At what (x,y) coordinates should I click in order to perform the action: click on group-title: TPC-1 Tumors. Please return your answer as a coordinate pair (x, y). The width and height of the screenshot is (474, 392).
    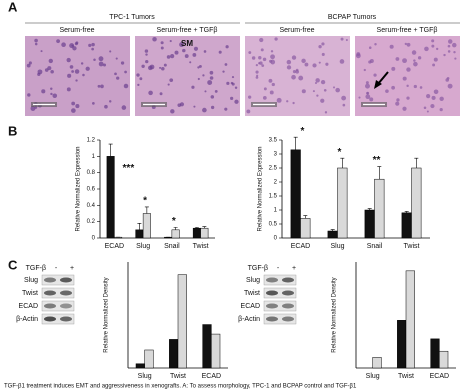
    Looking at the image, I should click on (132, 17).